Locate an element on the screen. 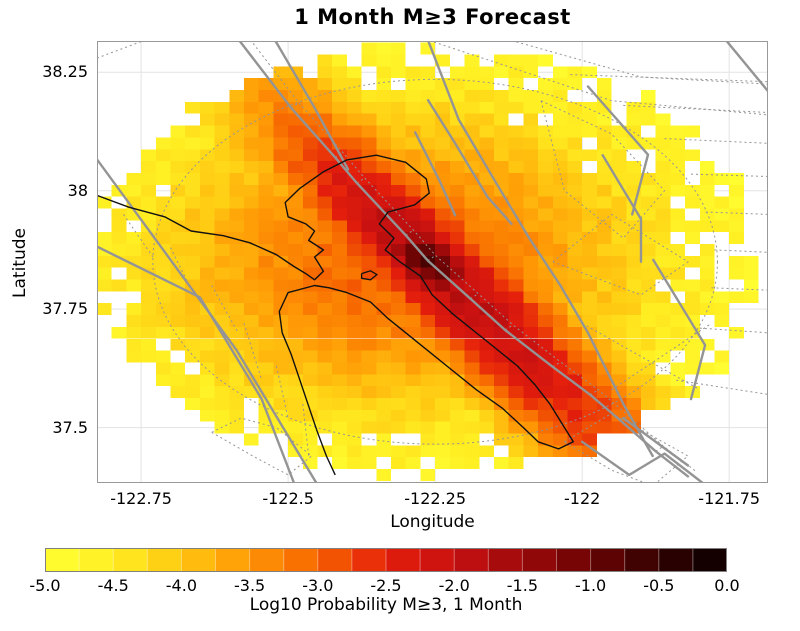 This screenshot has height=631, width=800. fault-trace is located at coordinates (642, 461).